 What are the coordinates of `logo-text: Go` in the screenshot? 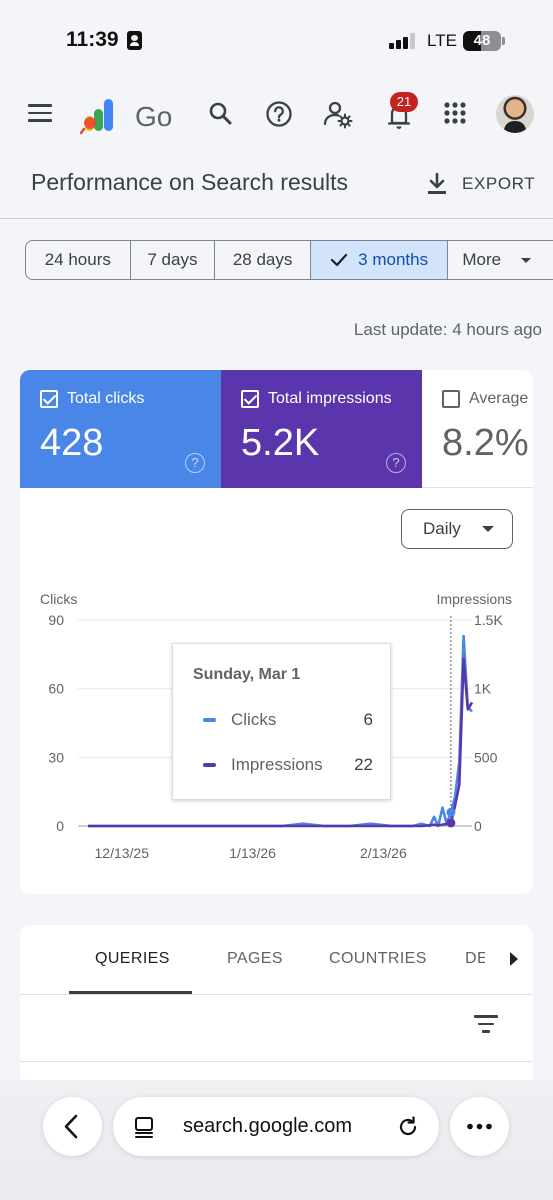 It's located at (154, 116).